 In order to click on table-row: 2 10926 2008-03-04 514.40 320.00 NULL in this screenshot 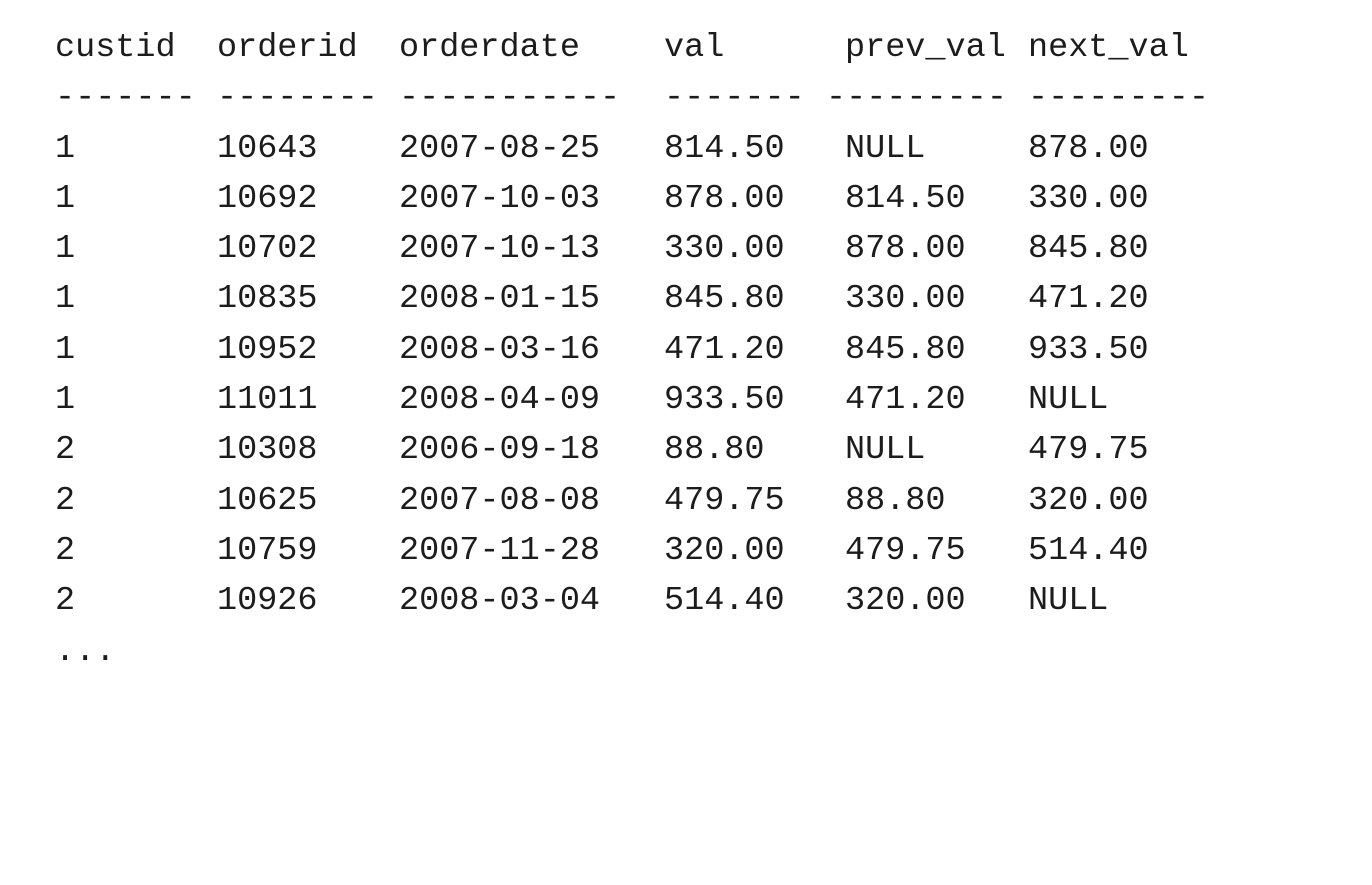, I will do `click(581, 606)`.